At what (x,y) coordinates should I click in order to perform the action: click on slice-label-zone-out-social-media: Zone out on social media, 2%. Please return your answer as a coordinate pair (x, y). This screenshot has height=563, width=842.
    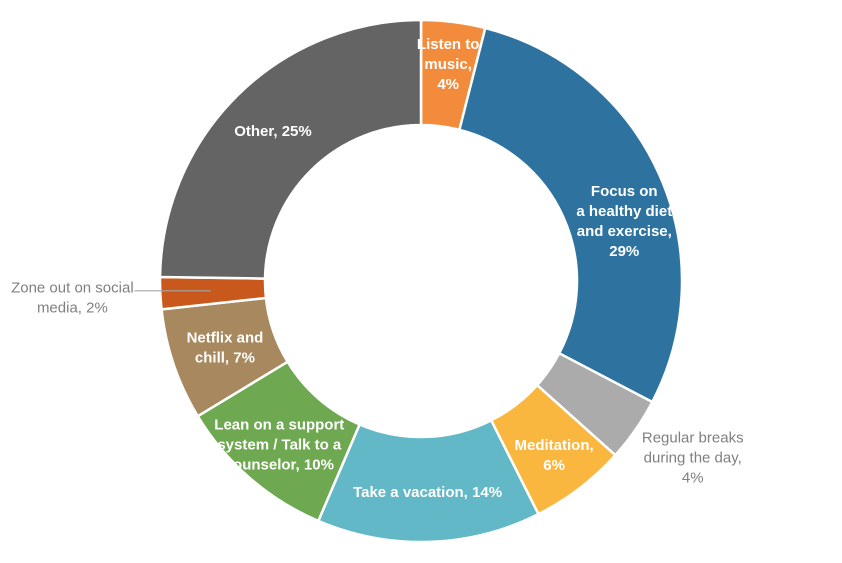
    Looking at the image, I should click on (72, 298).